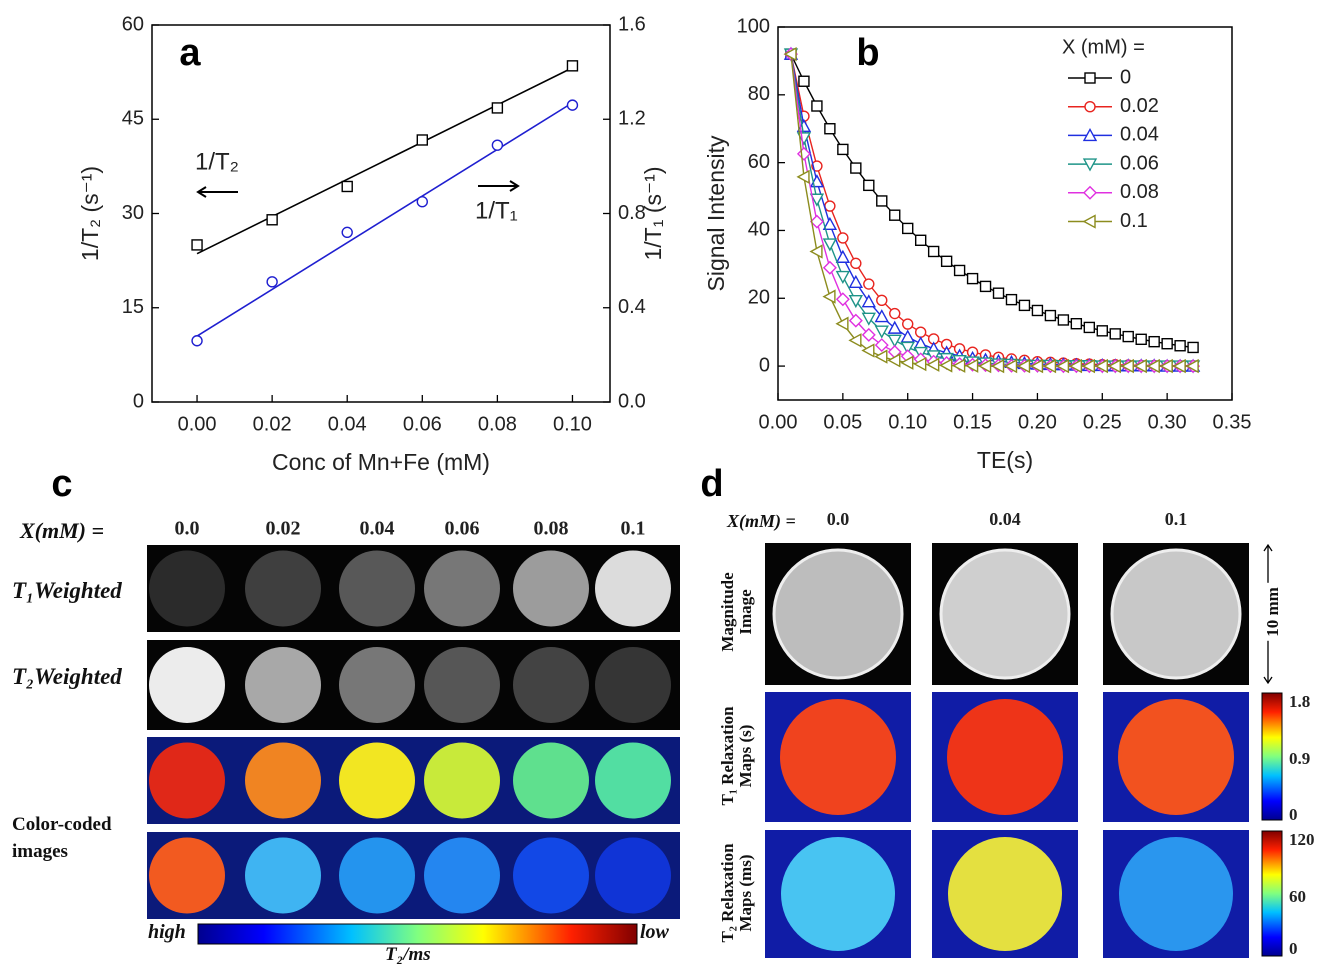 The width and height of the screenshot is (1323, 968). I want to click on row-label: T₂ Relaxation Maps (ms), so click(736, 893).